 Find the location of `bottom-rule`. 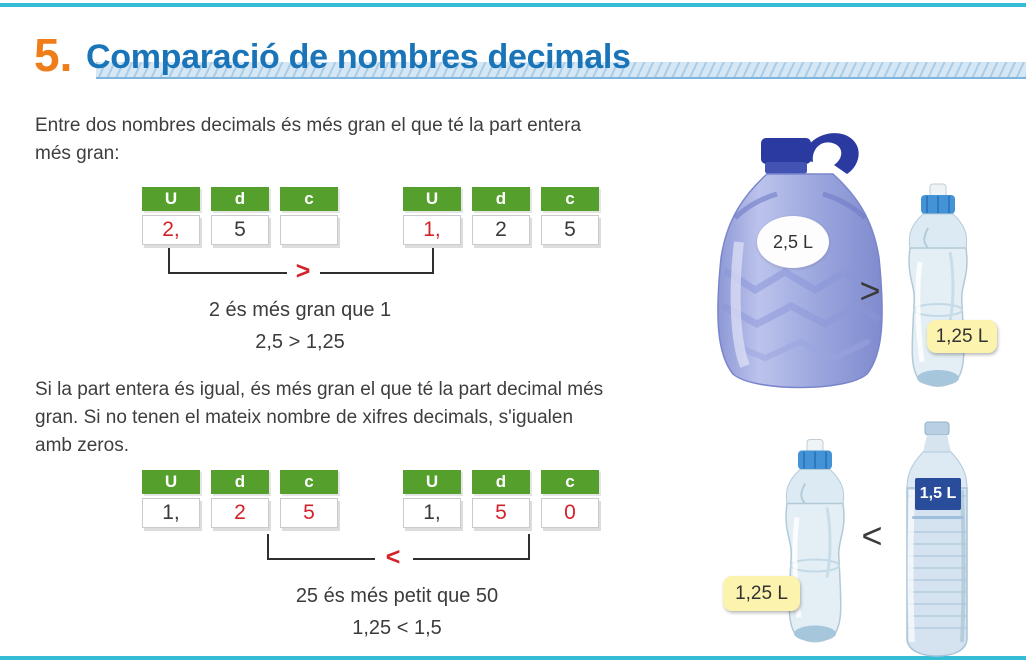

bottom-rule is located at coordinates (513, 658).